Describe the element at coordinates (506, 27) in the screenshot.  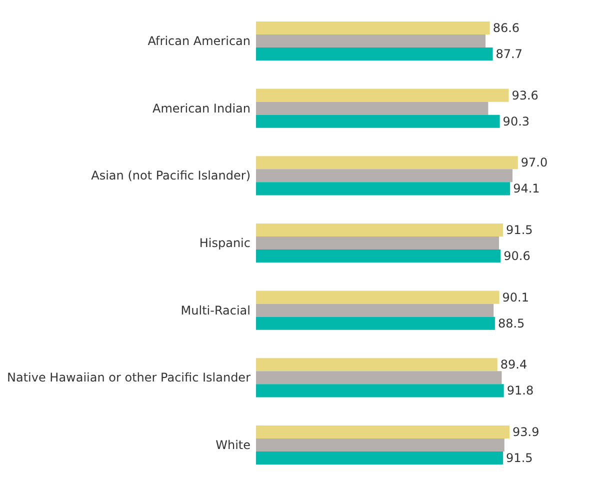
I see `data-label: 86.6` at that location.